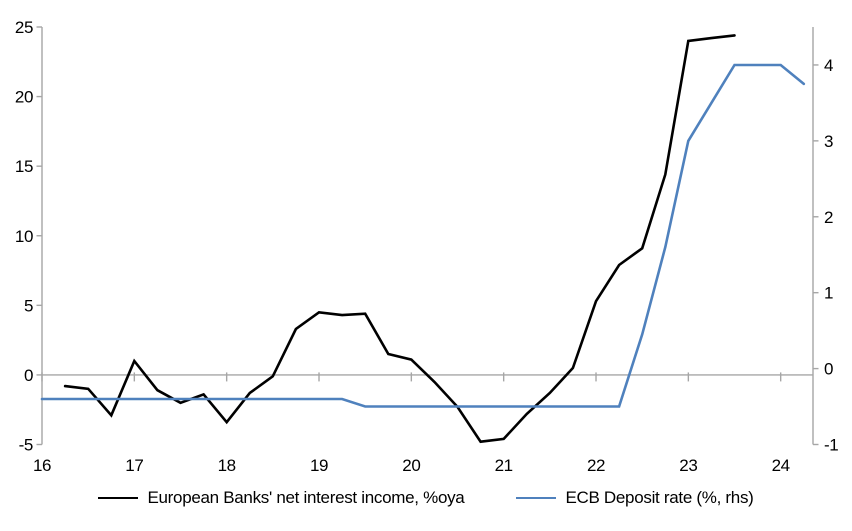 Image resolution: width=852 pixels, height=531 pixels. What do you see at coordinates (831, 445) in the screenshot?
I see `right-axis-tick-label: -1` at bounding box center [831, 445].